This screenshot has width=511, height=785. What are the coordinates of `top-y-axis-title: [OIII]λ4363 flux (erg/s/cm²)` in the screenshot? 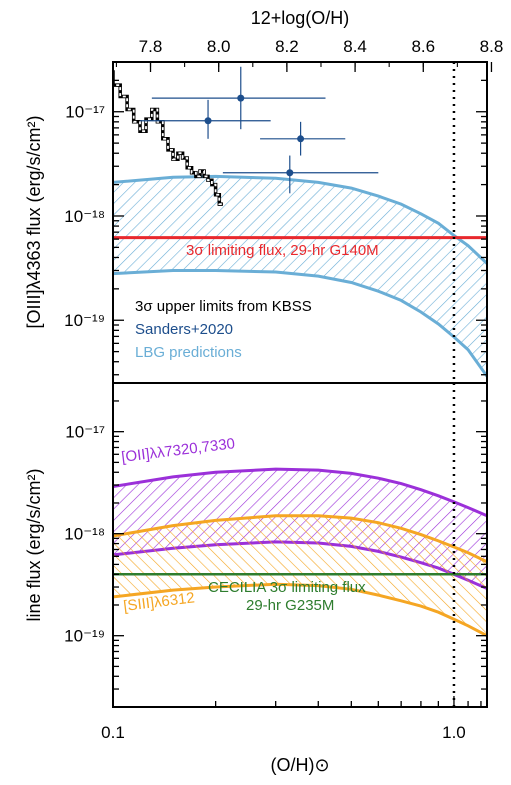 It's located at (34, 221).